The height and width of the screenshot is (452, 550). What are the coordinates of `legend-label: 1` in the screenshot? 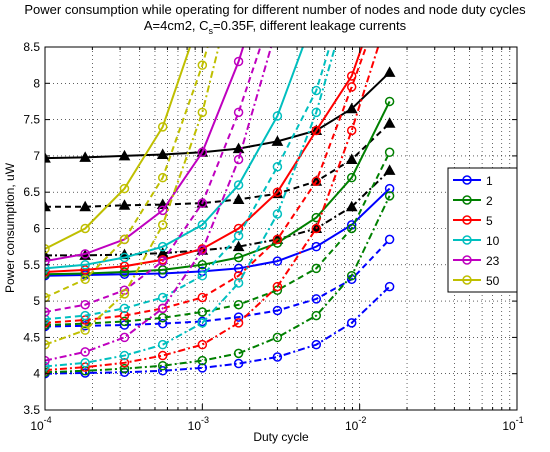 It's located at (489, 181).